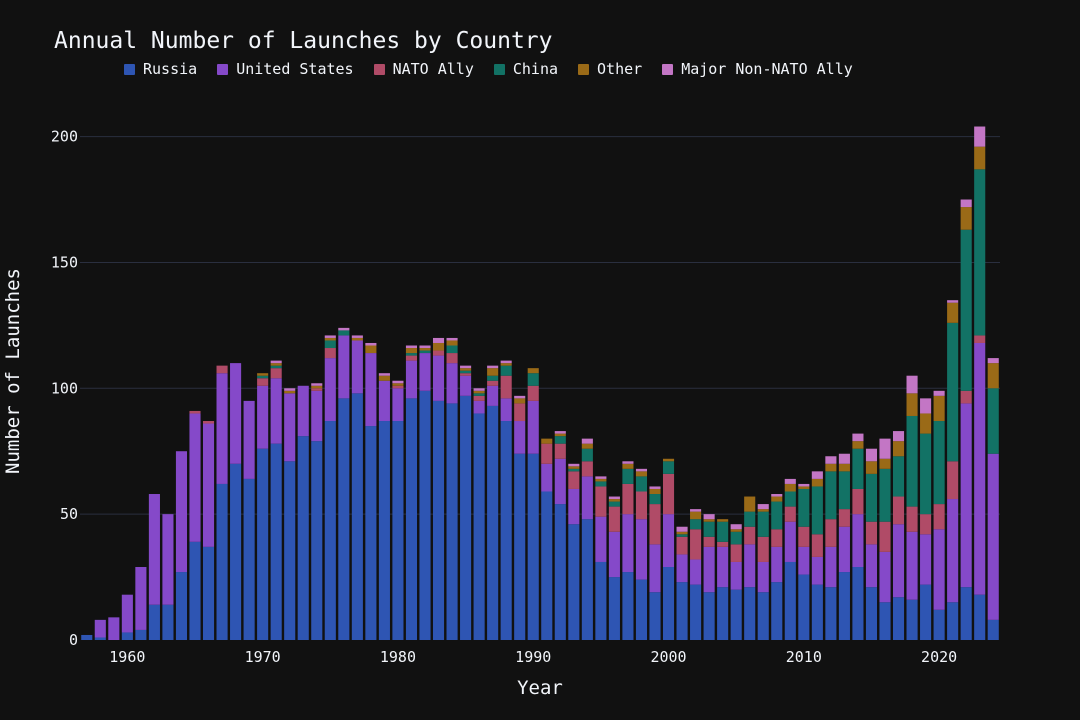  Describe the element at coordinates (757, 69) in the screenshot. I see `legend-item-5: Major Non-NATO Ally` at that location.